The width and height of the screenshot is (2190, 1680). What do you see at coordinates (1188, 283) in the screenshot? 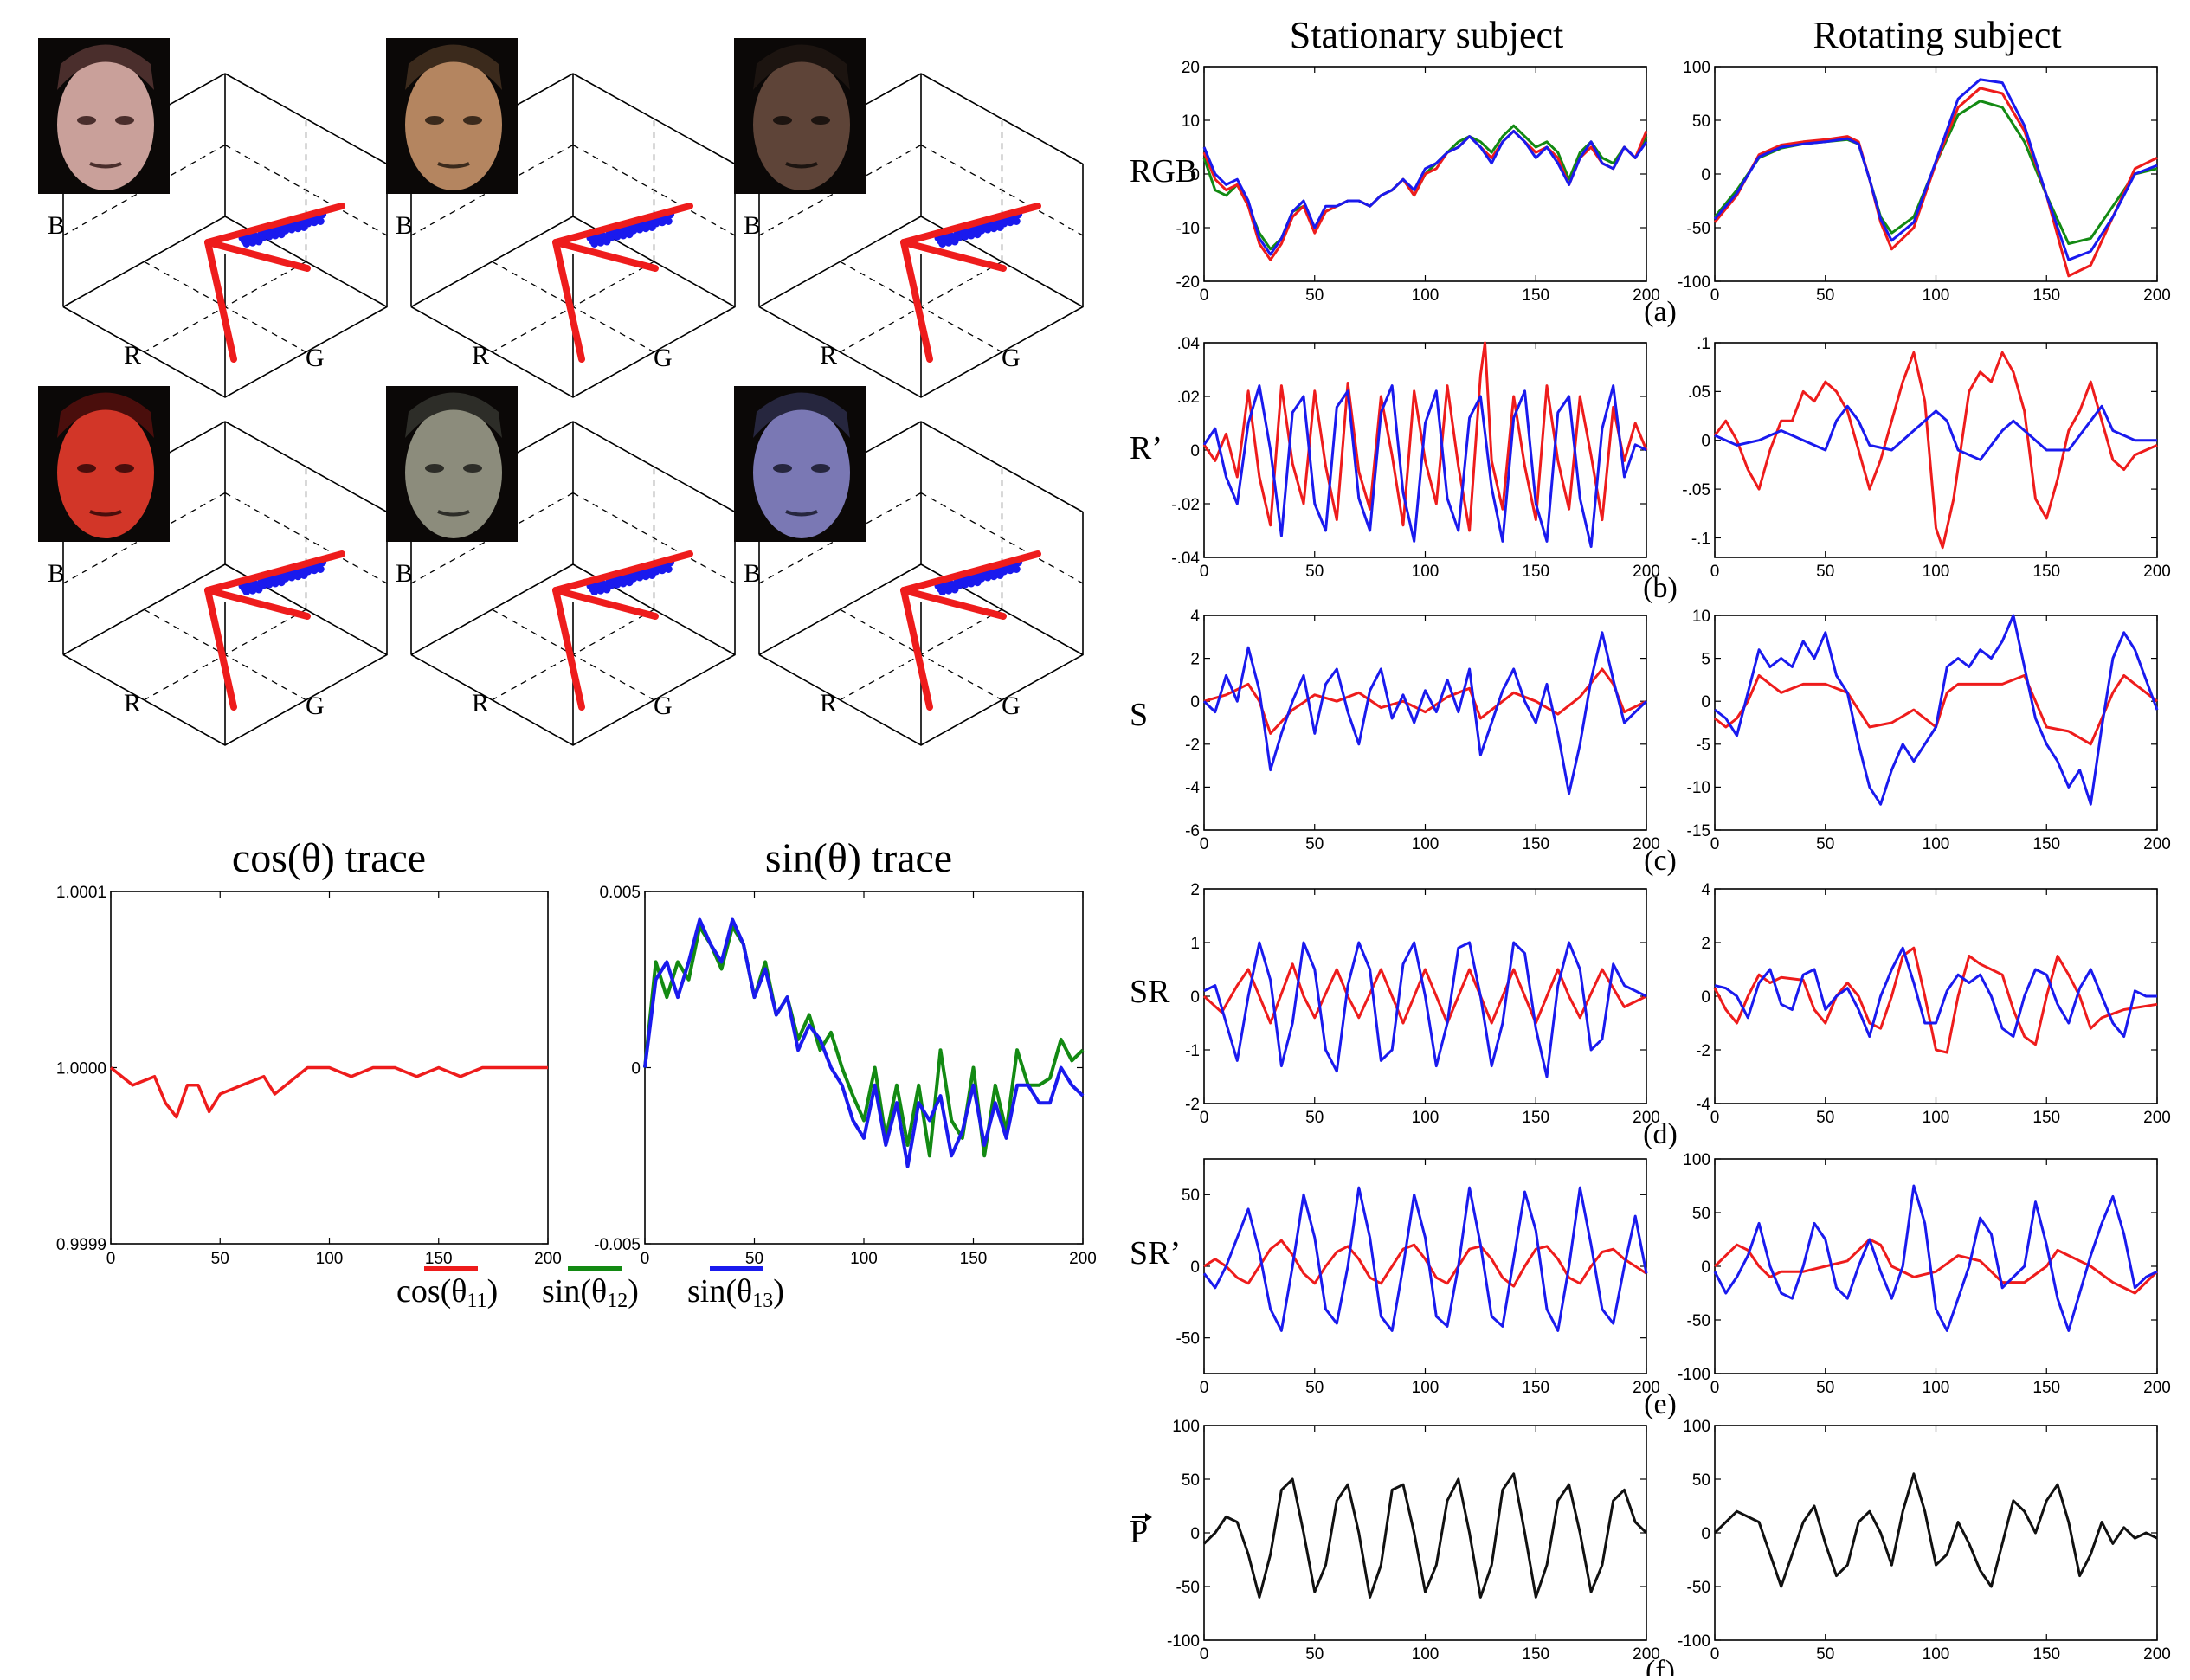
I see `y-tick-label: -20` at bounding box center [1188, 283].